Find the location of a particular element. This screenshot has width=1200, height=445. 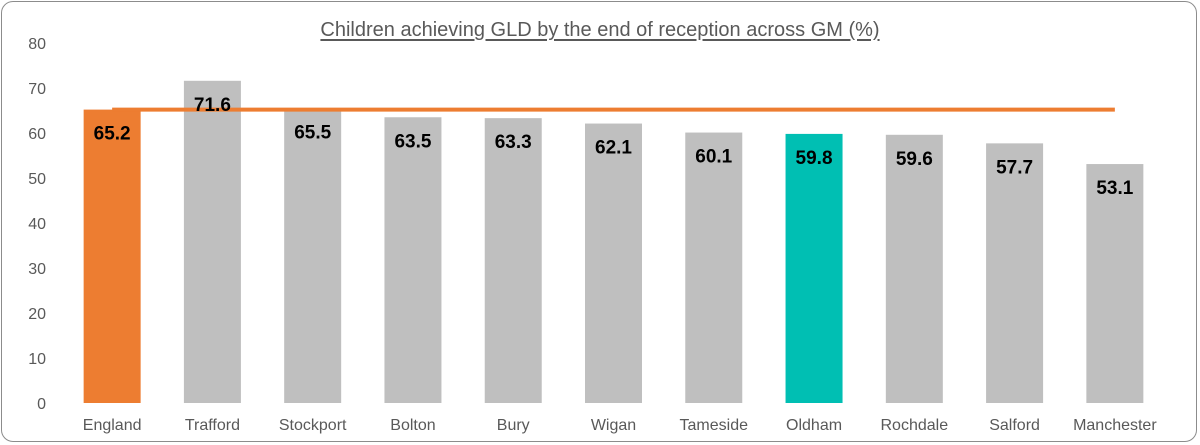

x-tick-label: Manchester is located at coordinates (1115, 425).